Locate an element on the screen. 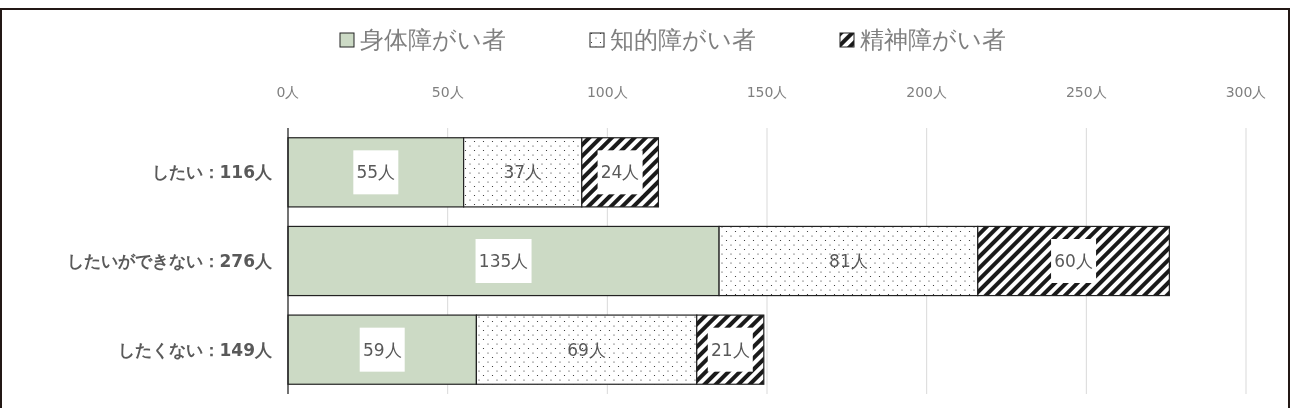 This screenshot has height=408, width=1290. data-label: 135人 is located at coordinates (503, 261).